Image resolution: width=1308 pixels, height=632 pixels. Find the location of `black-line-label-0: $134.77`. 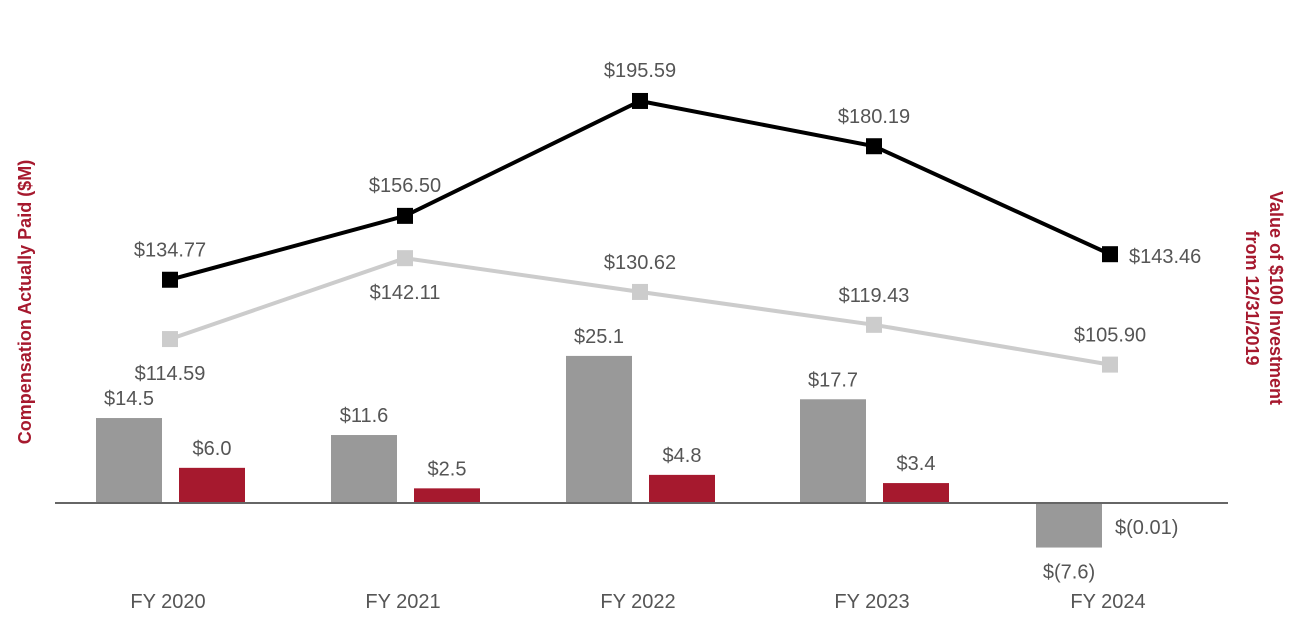

black-line-label-0: $134.77 is located at coordinates (170, 251).